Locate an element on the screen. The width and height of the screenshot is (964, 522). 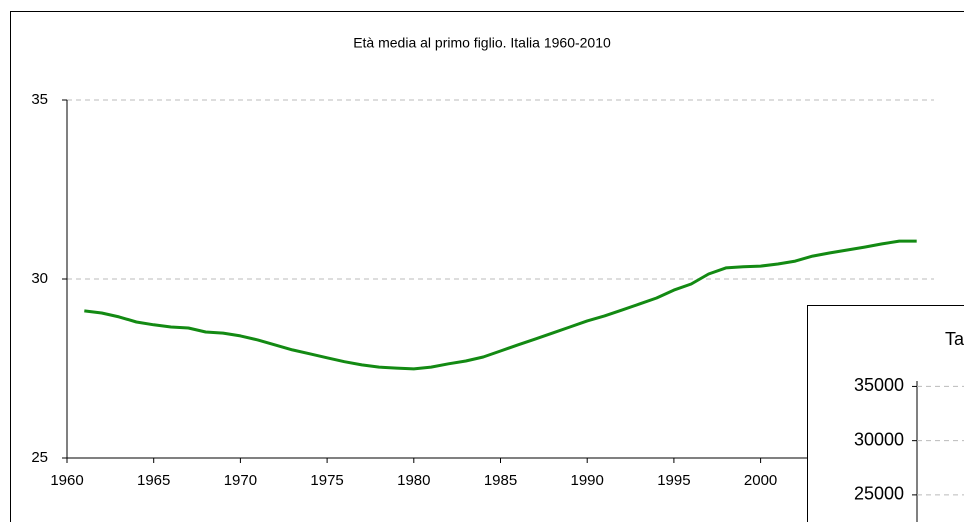
x-tick-label: 1965 is located at coordinates (153, 480).